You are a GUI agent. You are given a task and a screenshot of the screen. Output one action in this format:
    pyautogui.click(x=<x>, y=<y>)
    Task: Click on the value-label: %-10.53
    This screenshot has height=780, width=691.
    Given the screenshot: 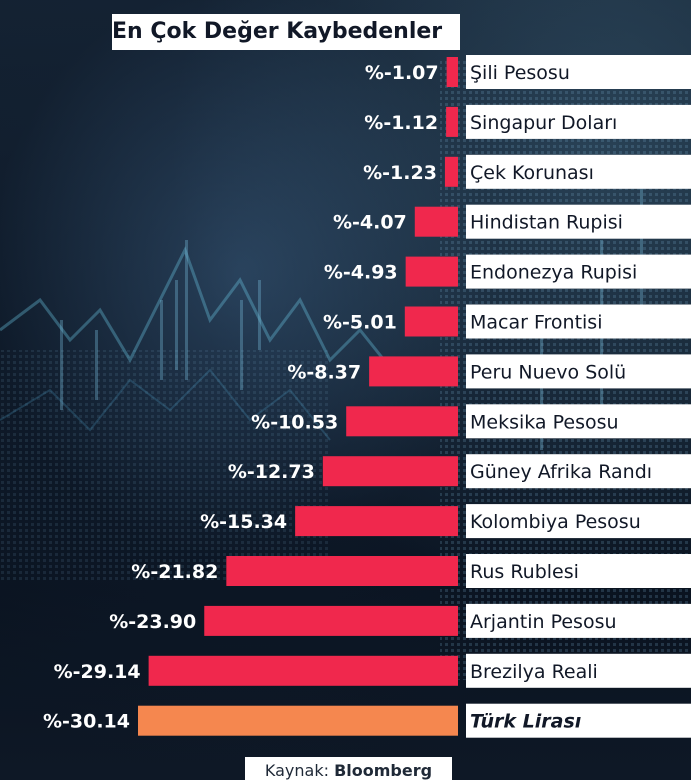 What is the action you would take?
    pyautogui.click(x=294, y=422)
    